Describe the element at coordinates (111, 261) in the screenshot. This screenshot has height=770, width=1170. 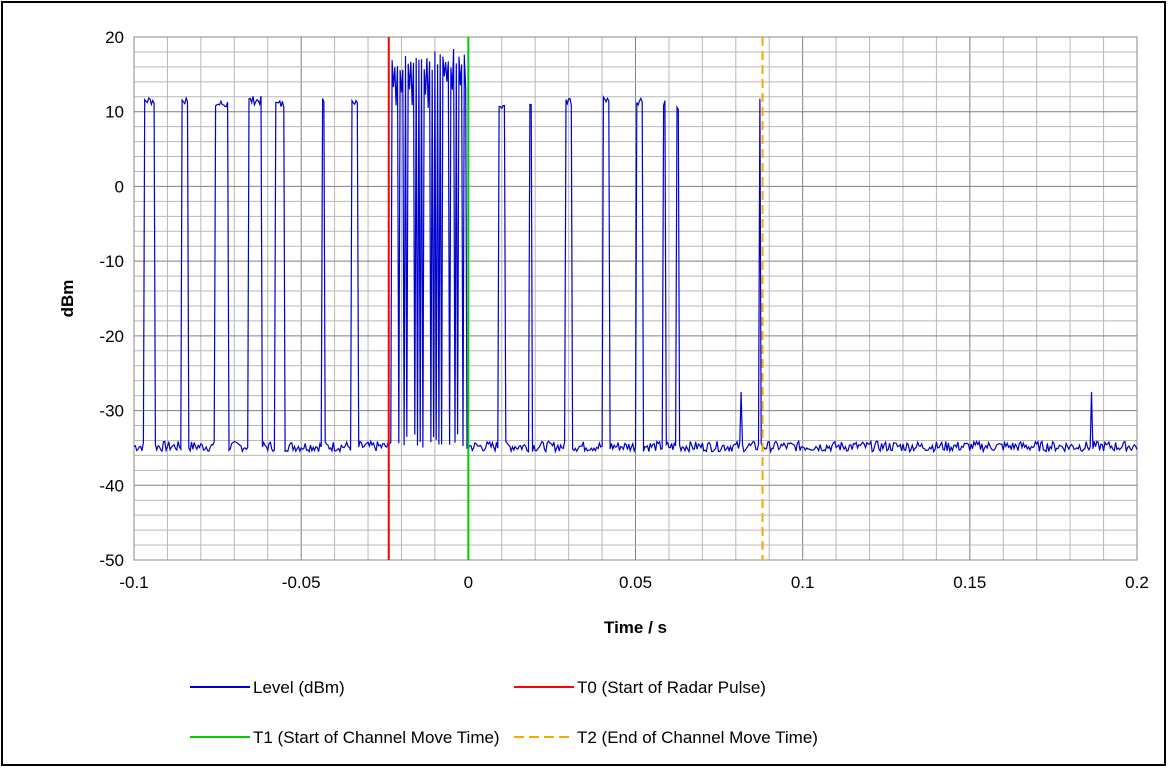
I see `y-tick-label: -10` at that location.